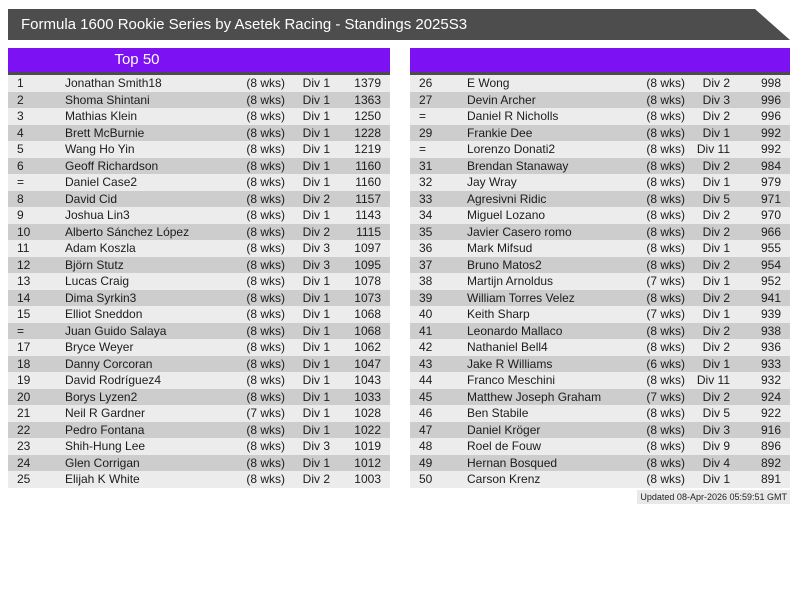  What do you see at coordinates (367, 446) in the screenshot?
I see `cell-points: 1019` at bounding box center [367, 446].